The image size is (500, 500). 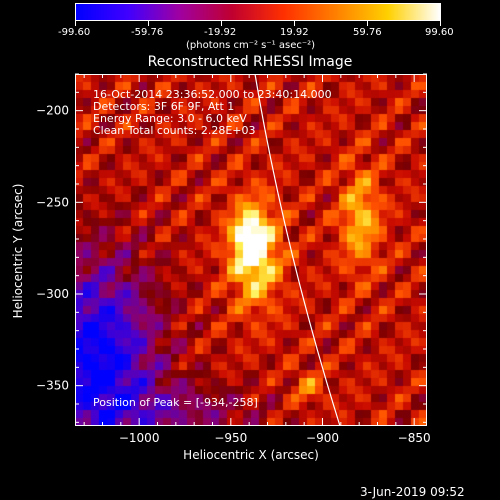 What do you see at coordinates (164, 106) in the screenshot?
I see `info-line-detectors: Detectors: 3F 6F 9F, Att 1` at bounding box center [164, 106].